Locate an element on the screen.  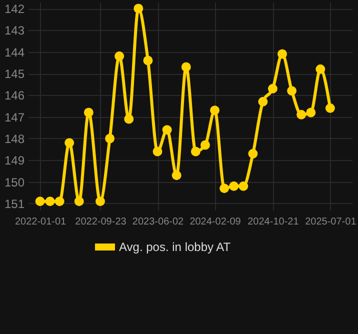
x-tick-label: 2022-09-23 is located at coordinates (101, 222).